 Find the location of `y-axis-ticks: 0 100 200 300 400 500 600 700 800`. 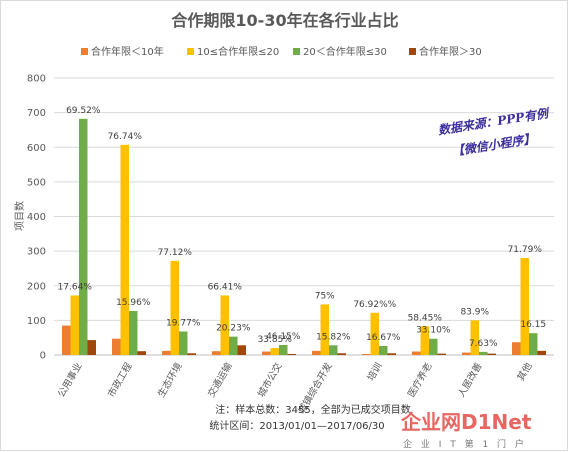

y-axis-ticks: 0 100 200 300 400 500 600 700 800 is located at coordinates (36, 218).